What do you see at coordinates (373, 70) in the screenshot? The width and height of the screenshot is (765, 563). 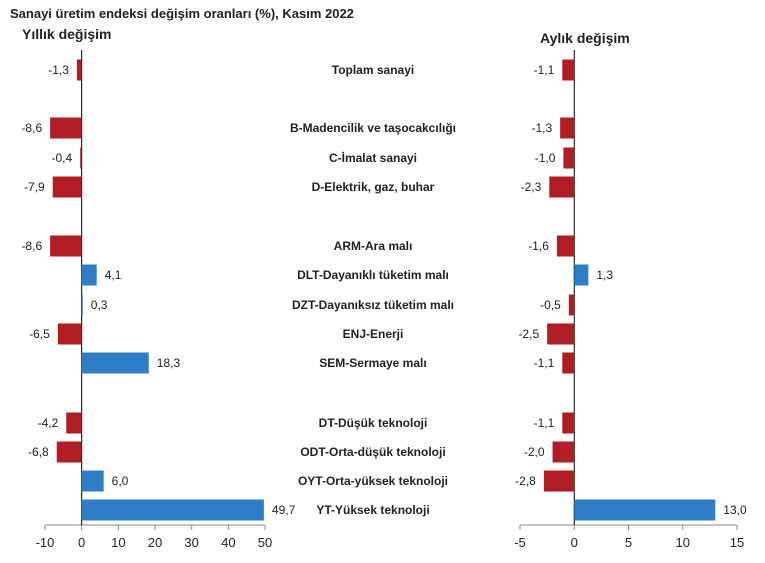 I see `category-label: Toplam sanayi` at bounding box center [373, 70].